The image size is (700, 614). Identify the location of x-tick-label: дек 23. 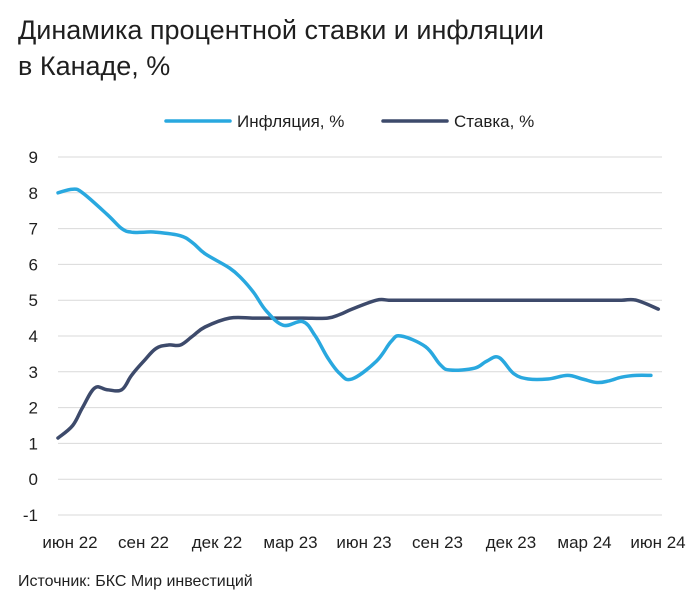
(511, 542).